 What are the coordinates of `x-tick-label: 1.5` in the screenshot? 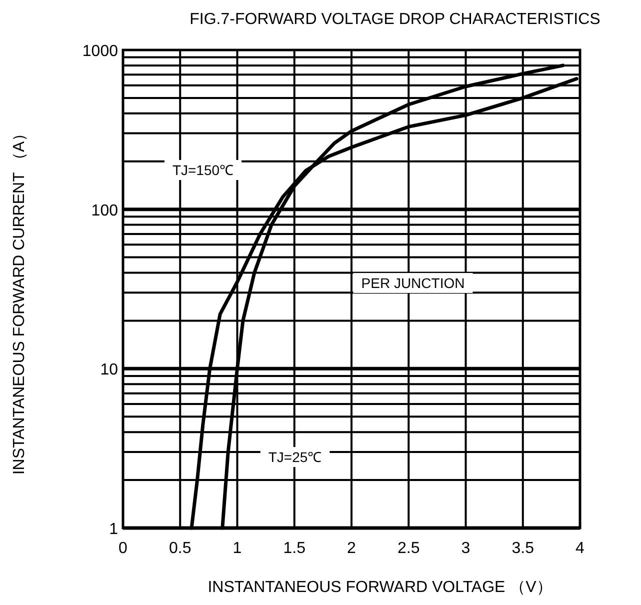 It's located at (294, 548).